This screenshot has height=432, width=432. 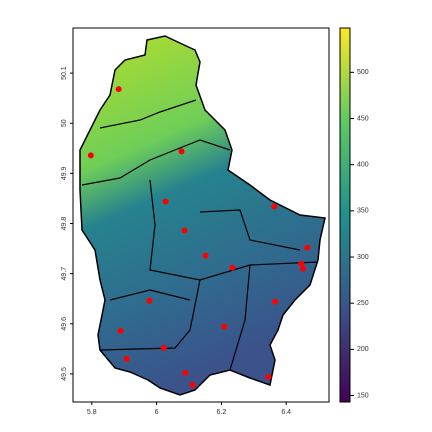 I want to click on y-tick-label: 49.9, so click(x=64, y=173).